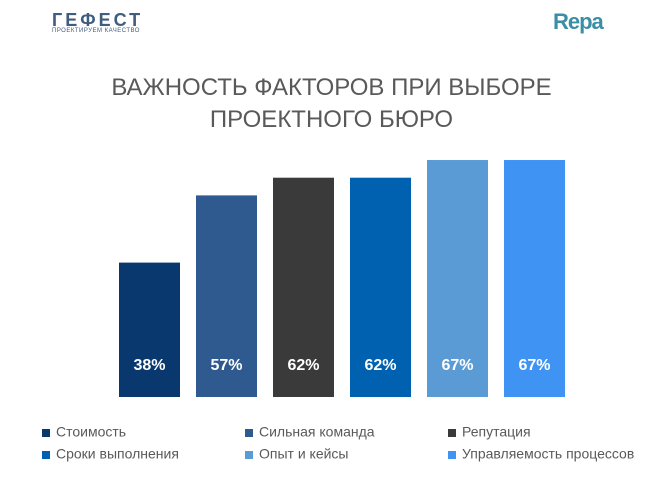 The width and height of the screenshot is (663, 478). I want to click on legend-label: Сроки выполнения, so click(117, 454).